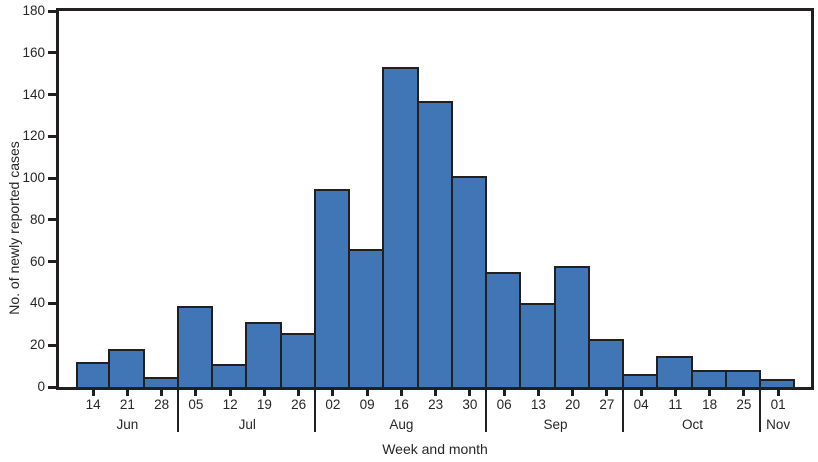  Describe the element at coordinates (37, 261) in the screenshot. I see `y-axis-tick-label: 60` at that location.